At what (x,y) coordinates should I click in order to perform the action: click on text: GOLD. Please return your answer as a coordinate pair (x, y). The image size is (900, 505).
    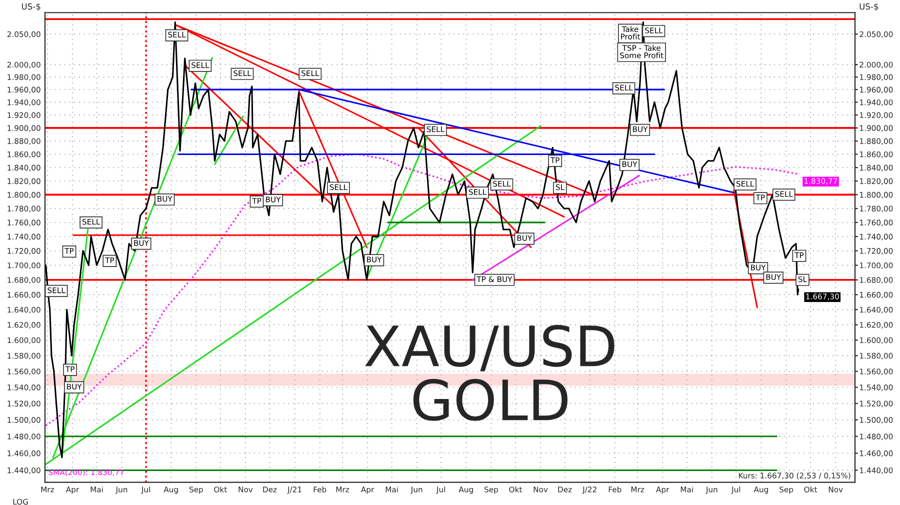
    Looking at the image, I should click on (490, 399).